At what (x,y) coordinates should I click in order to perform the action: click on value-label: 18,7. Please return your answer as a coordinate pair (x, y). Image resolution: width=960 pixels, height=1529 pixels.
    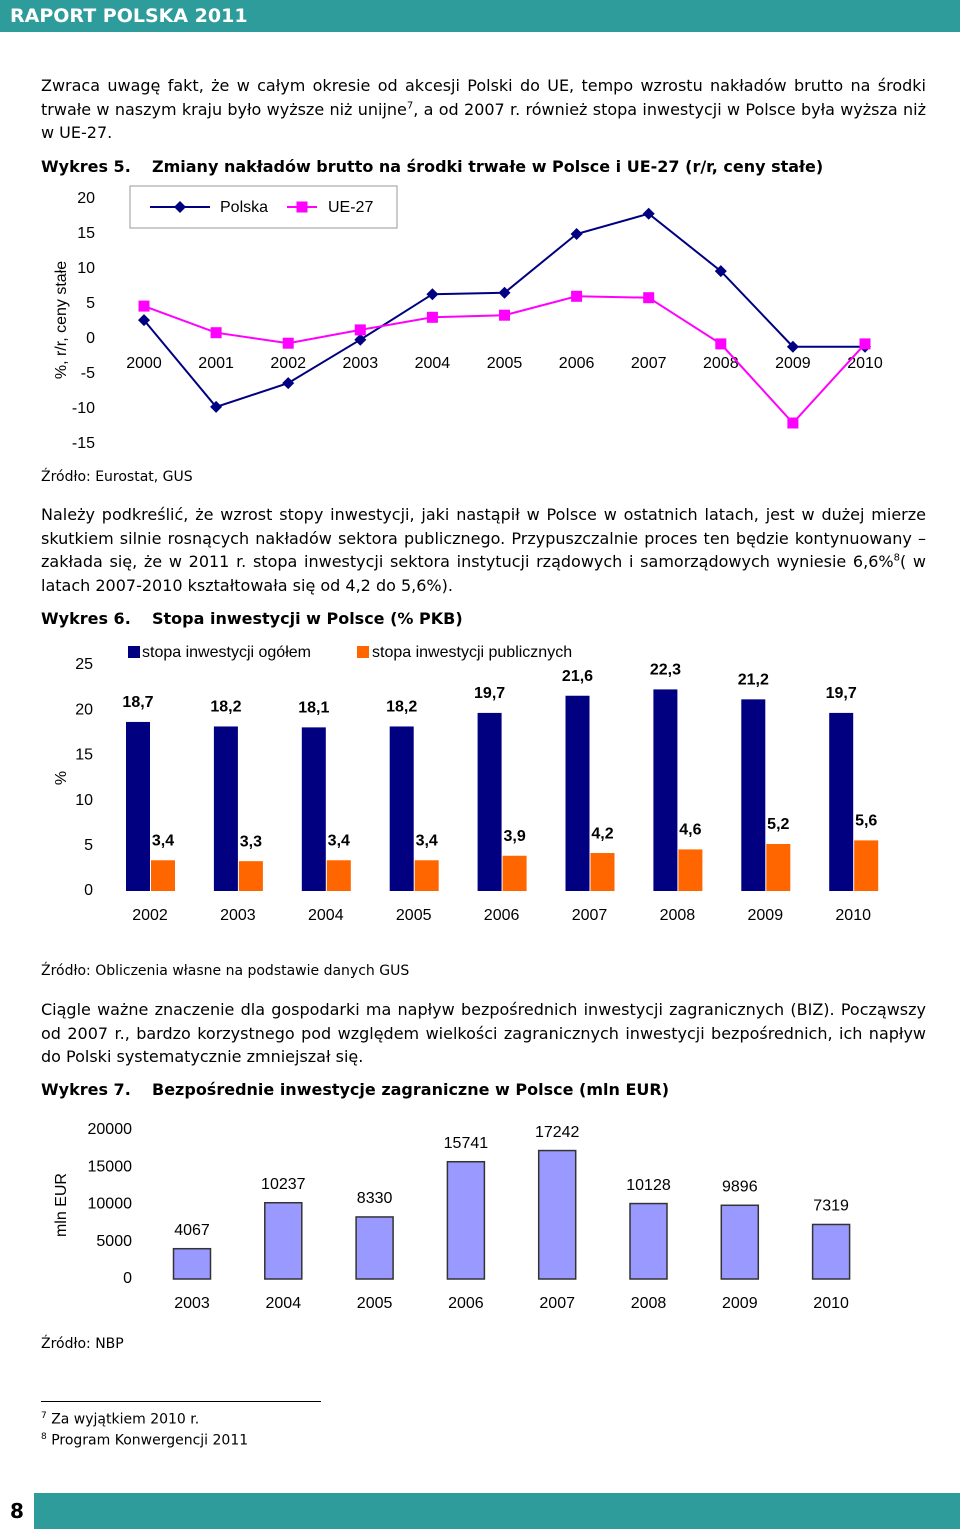
    Looking at the image, I should click on (137, 702).